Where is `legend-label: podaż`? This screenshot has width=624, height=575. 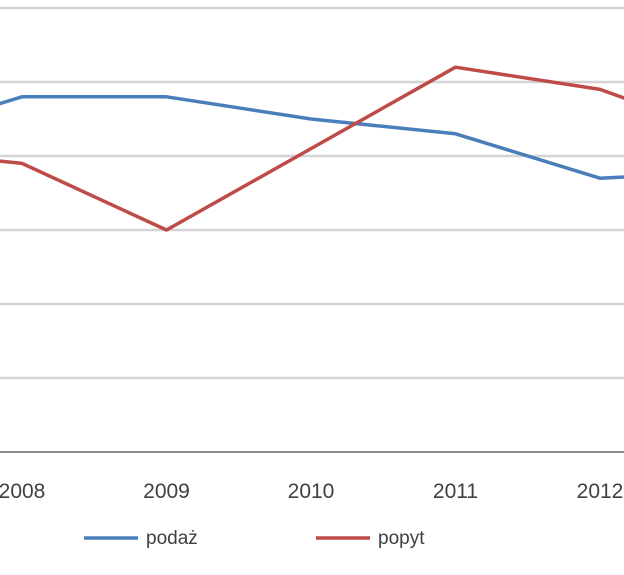
legend-label: podaż is located at coordinates (172, 538).